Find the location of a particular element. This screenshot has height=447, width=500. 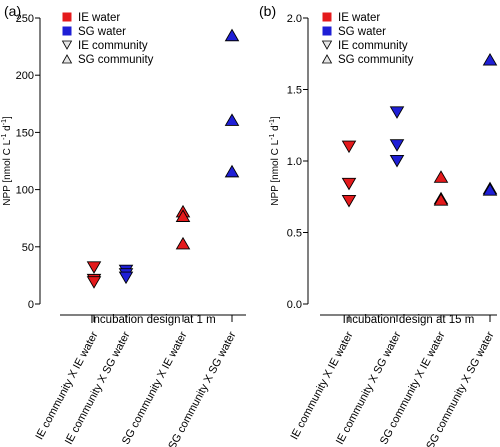

y-tick-label: 1.0 is located at coordinates (294, 162).